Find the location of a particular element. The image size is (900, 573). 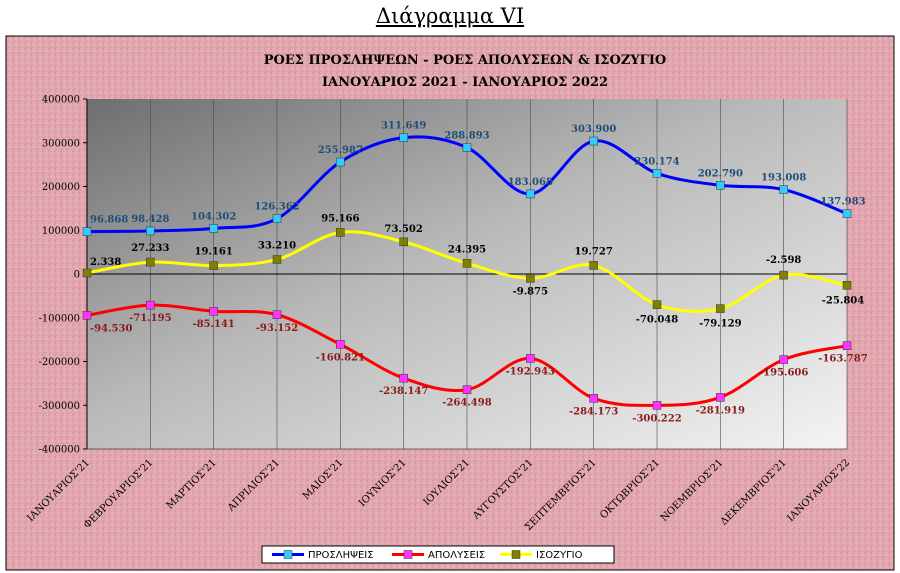

data-label-s0-9: 230.174 is located at coordinates (656, 161).